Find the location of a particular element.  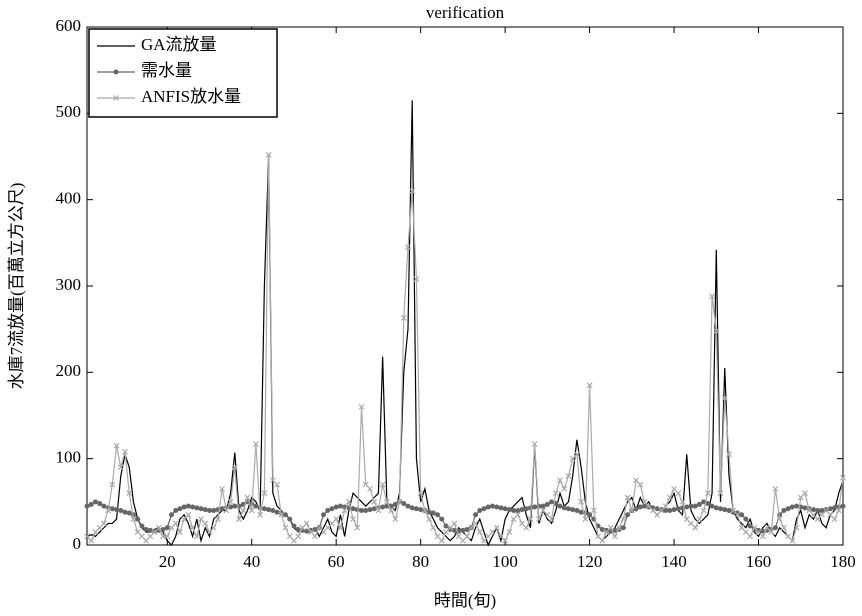

x-tick-label: 40 is located at coordinates (251, 561).